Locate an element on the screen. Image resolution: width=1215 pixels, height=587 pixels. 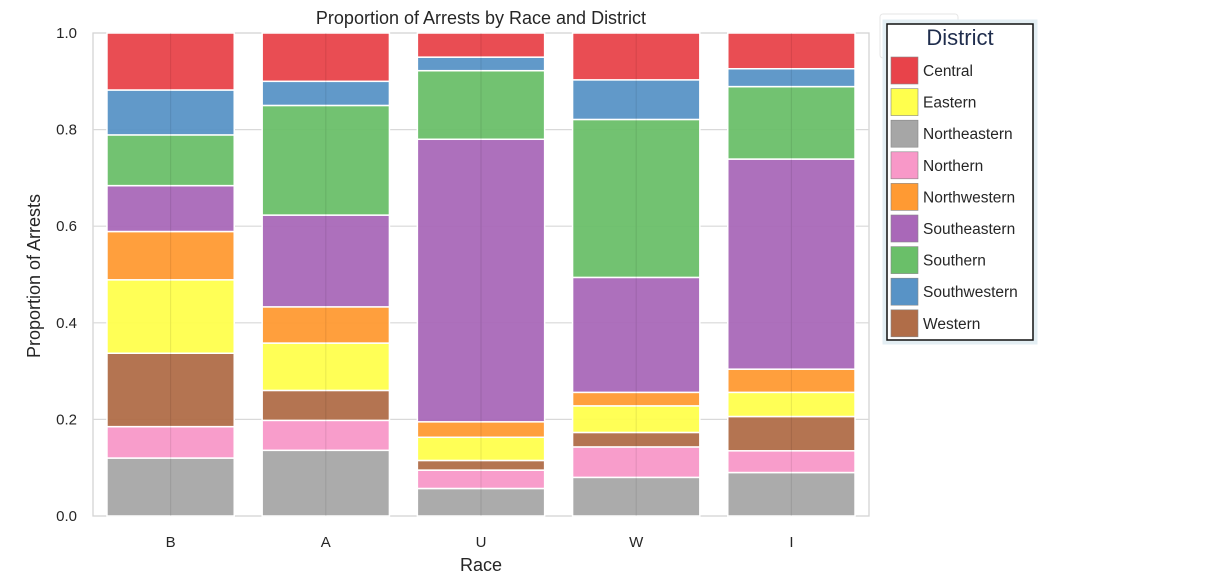
bar-segment-southern-b is located at coordinates (170, 160).